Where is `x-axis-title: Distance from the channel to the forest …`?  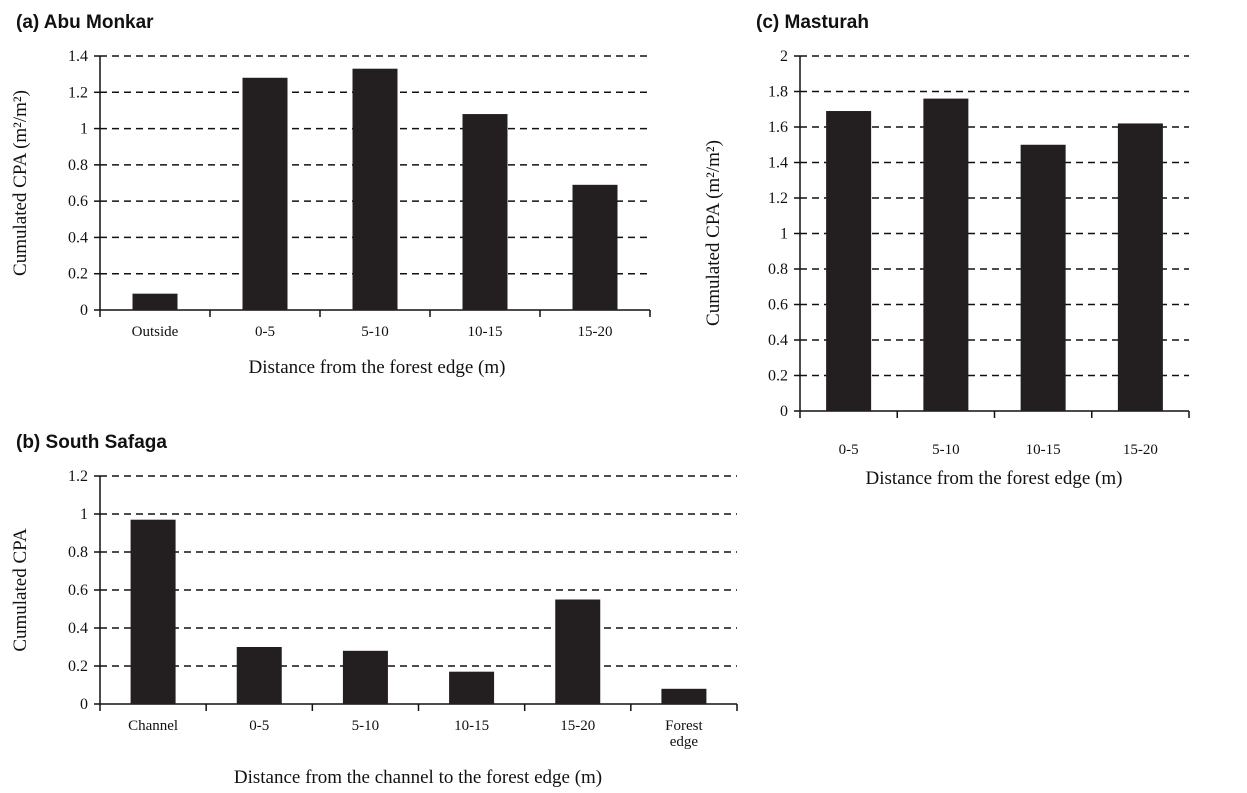
x-axis-title: Distance from the channel to the forest … is located at coordinates (418, 777).